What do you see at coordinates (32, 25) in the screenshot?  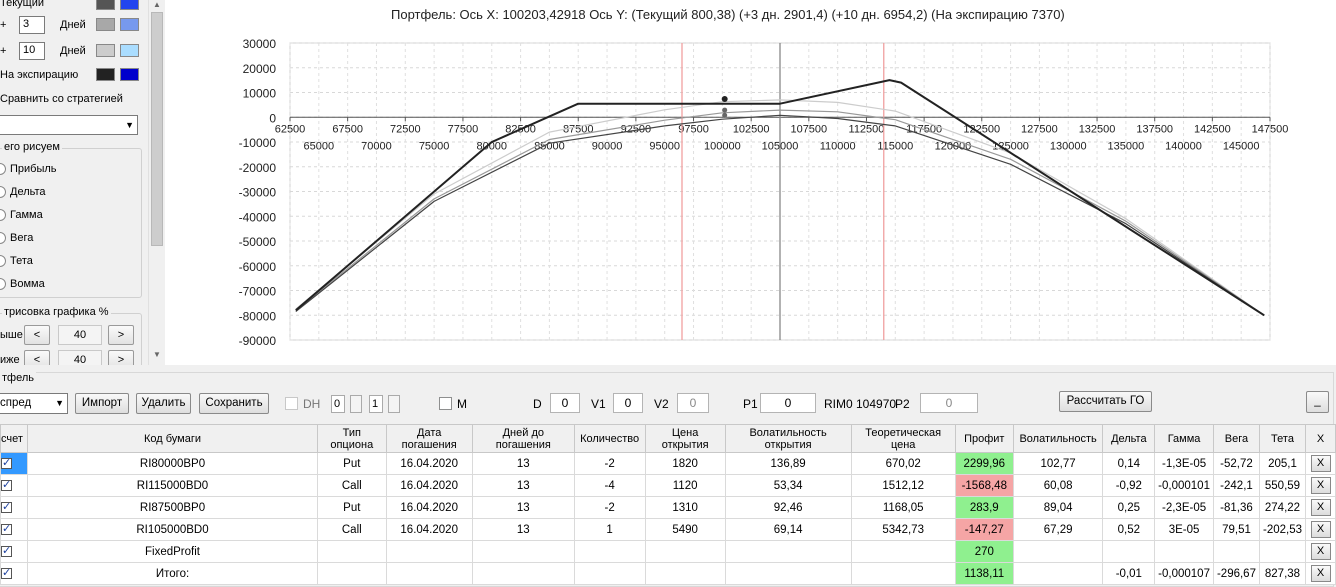 I see `days-plus-input-1: 3` at bounding box center [32, 25].